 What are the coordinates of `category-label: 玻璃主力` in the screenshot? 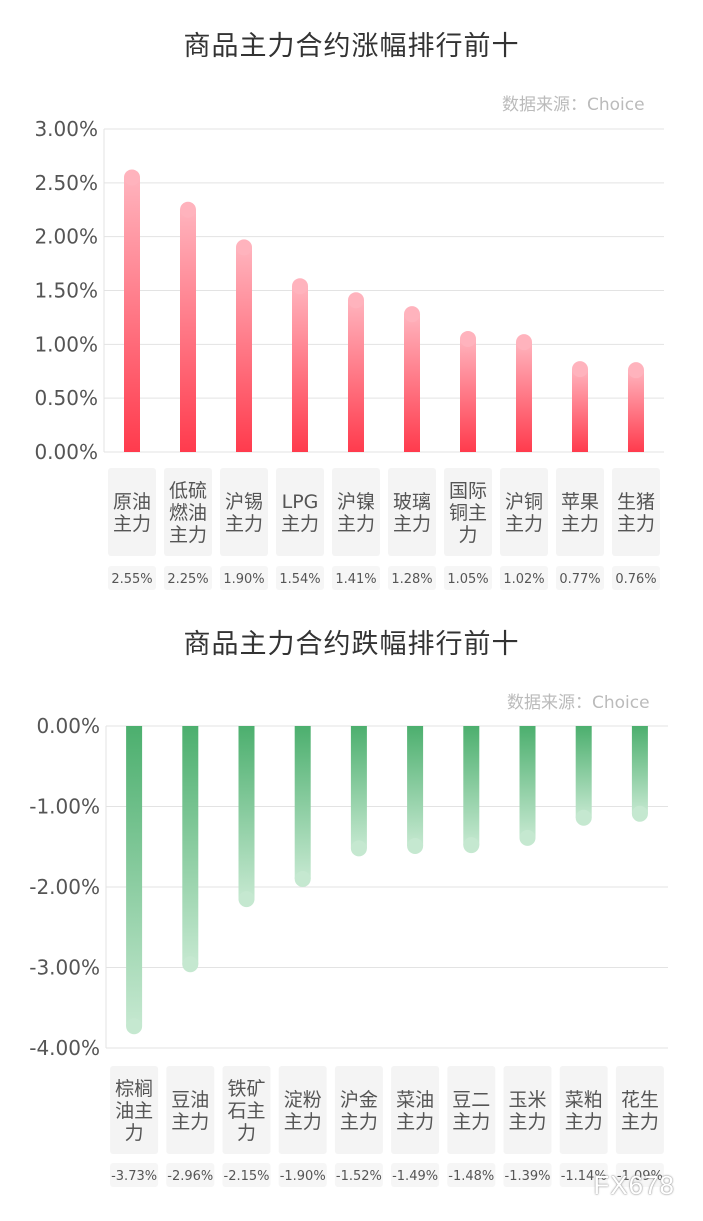 It's located at (412, 513).